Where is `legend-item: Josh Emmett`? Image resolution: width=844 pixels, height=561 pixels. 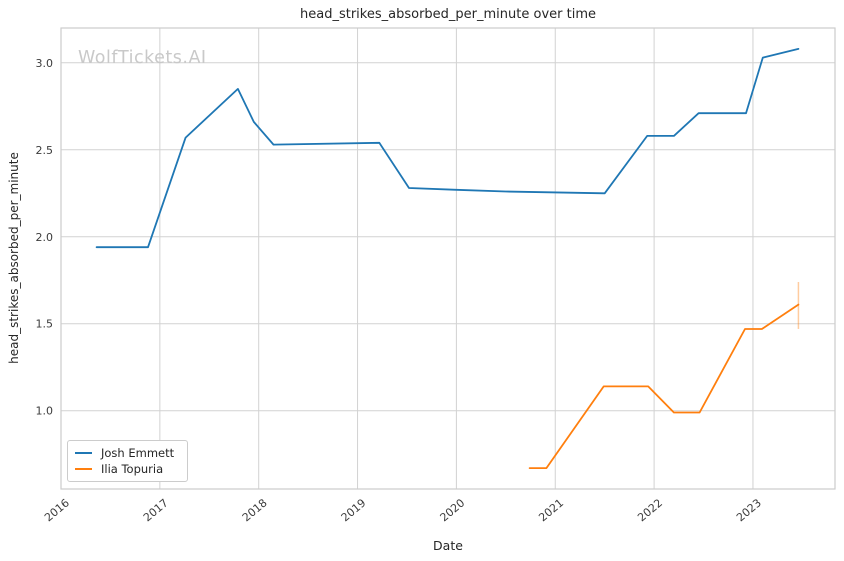
legend-item: Josh Emmett is located at coordinates (127, 453).